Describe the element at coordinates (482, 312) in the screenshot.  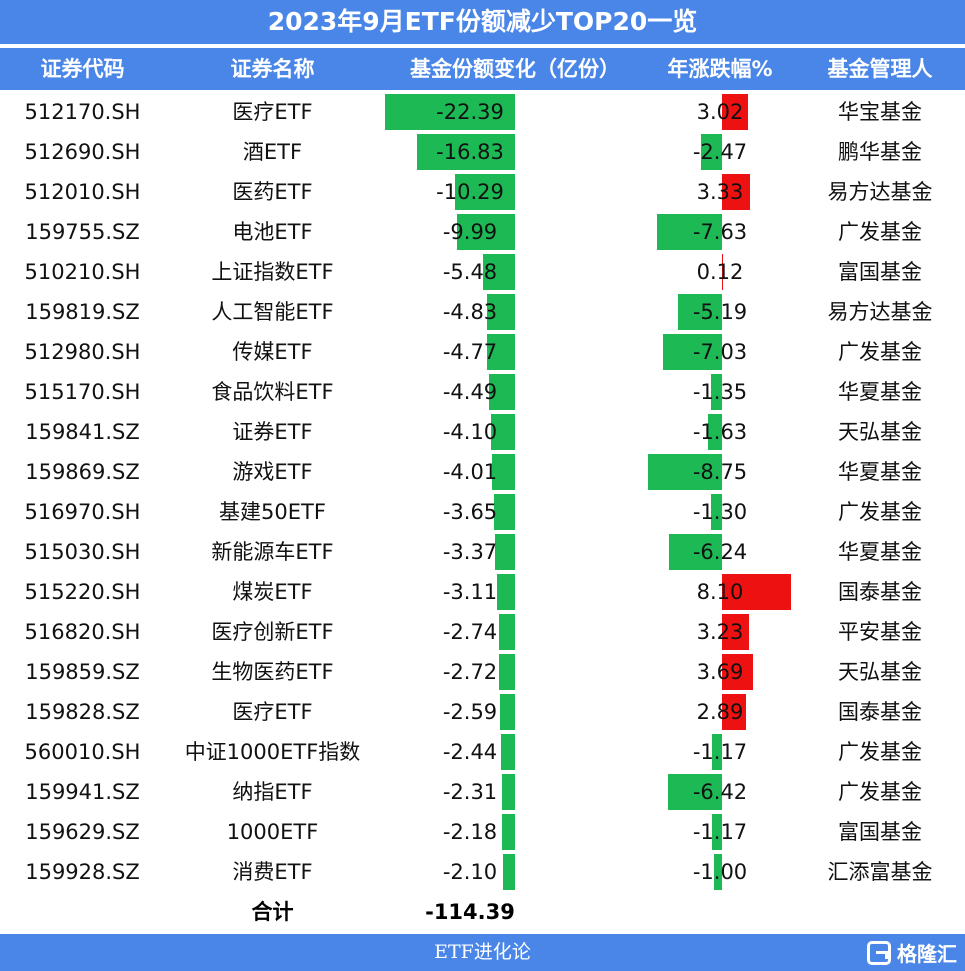
I see `table-row: 159819.SZ 人工智能ETF -4.83 -5.19 易方达基金` at that location.